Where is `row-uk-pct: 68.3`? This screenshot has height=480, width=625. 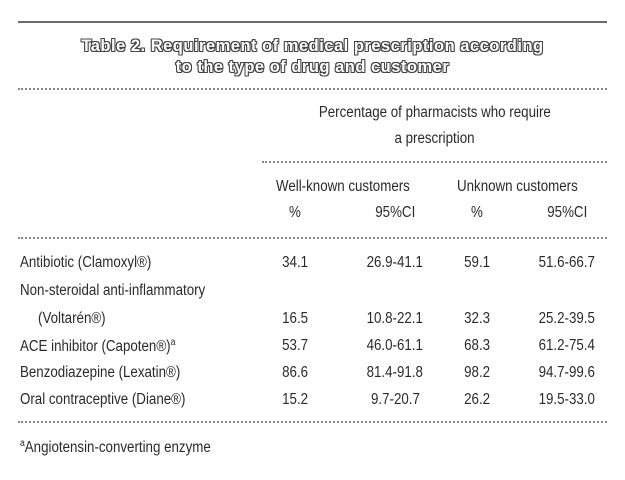
row-uk-pct: 68.3 is located at coordinates (477, 345).